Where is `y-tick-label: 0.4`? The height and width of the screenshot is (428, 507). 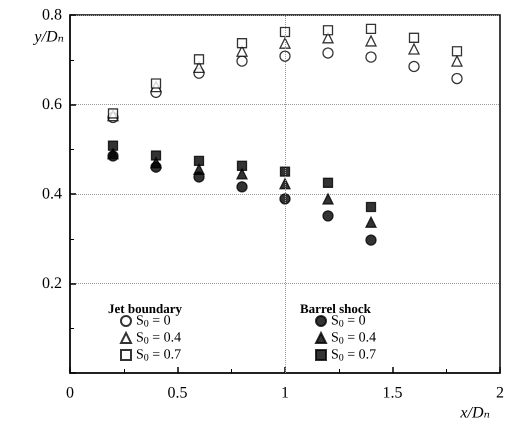
y-tick-label: 0.4 is located at coordinates (52, 194).